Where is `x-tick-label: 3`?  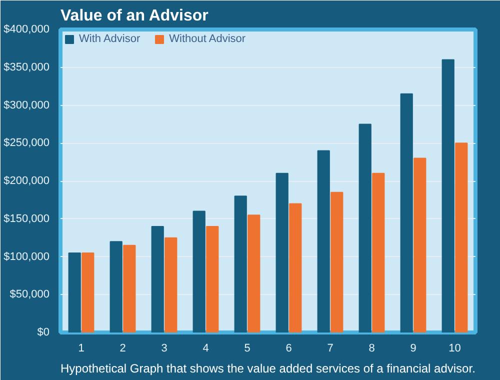 x-tick-label: 3 is located at coordinates (164, 348).